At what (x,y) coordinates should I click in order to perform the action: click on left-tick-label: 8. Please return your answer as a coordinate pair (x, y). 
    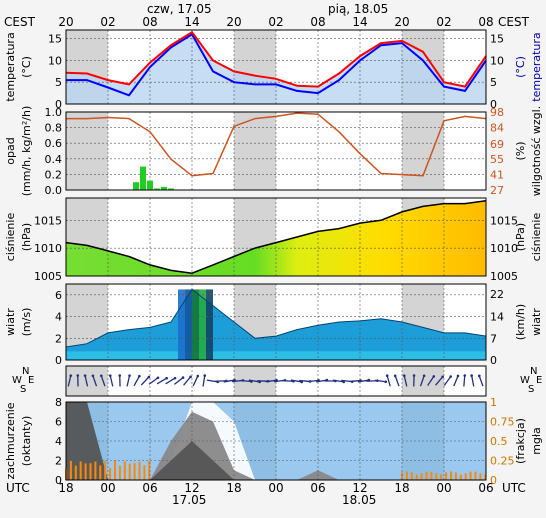
    Looking at the image, I should click on (58, 402).